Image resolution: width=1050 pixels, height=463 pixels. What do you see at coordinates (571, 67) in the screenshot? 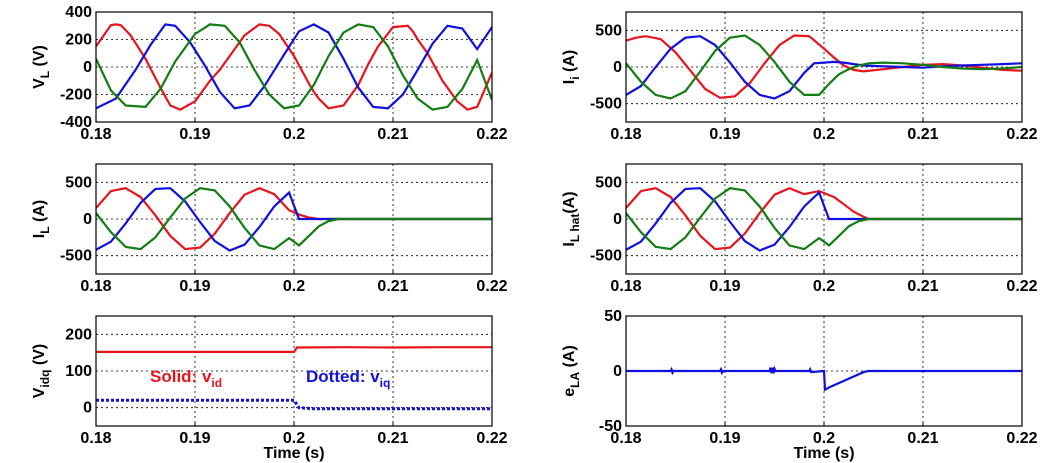
I see `y-axis-label: Ii (A)` at bounding box center [571, 67].